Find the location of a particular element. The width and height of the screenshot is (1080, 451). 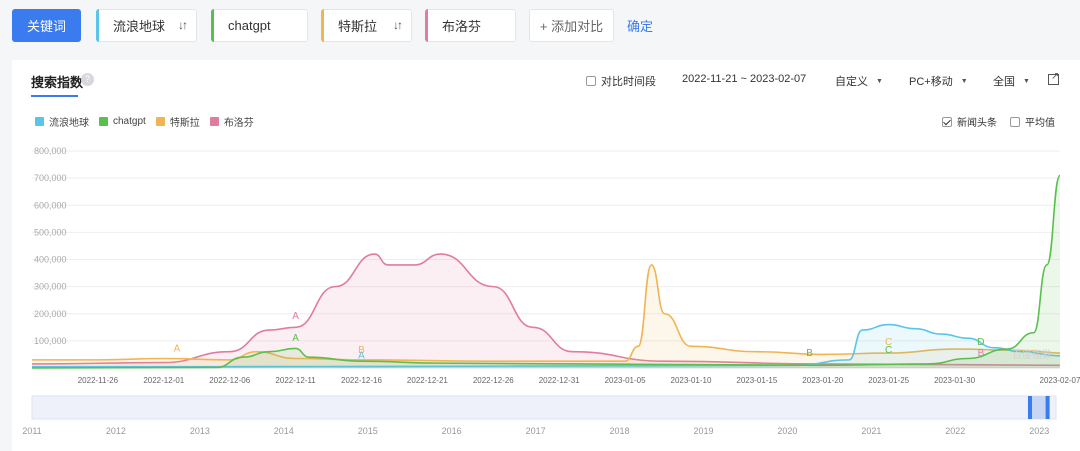

timeline-year-label: 2018 is located at coordinates (620, 431).